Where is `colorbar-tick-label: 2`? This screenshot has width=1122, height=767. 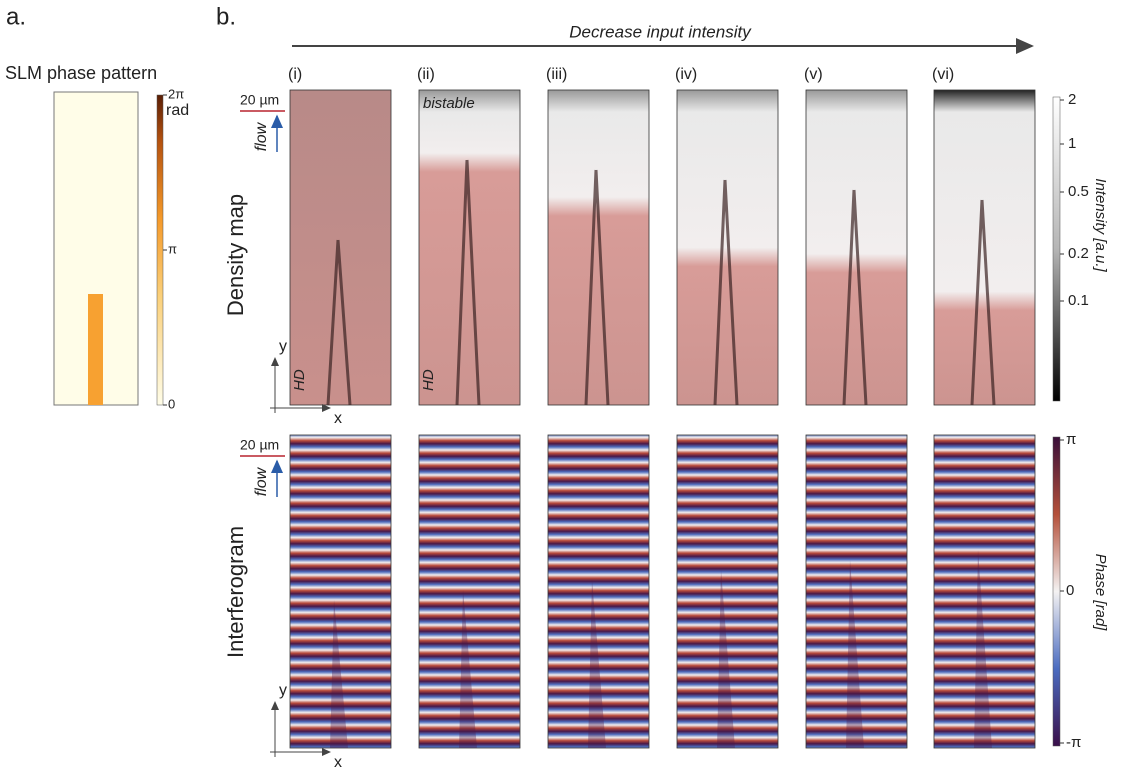
colorbar-tick-label: 2 is located at coordinates (1072, 99).